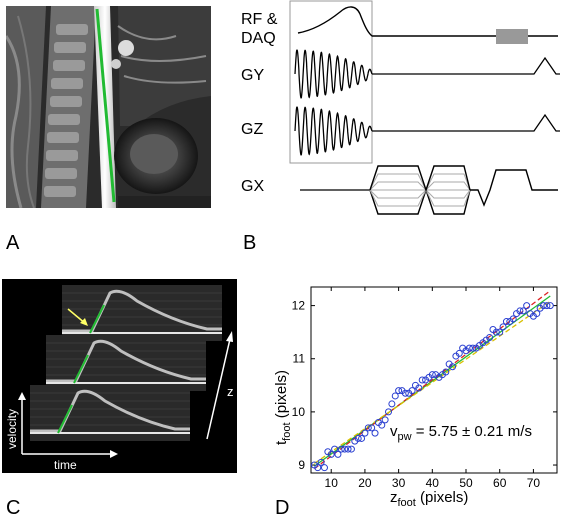 The image size is (567, 520). Describe the element at coordinates (13, 508) in the screenshot. I see `panel-letter-c: C` at that location.